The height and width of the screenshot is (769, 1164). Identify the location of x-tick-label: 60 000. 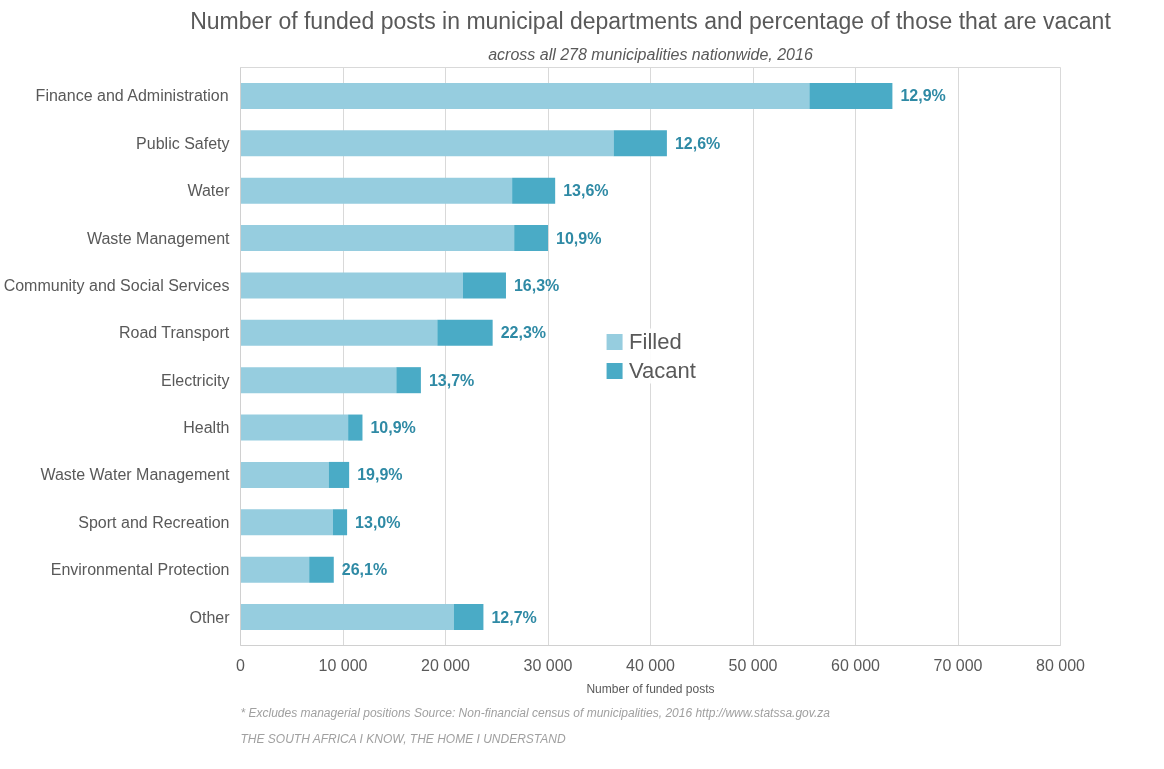
(856, 665).